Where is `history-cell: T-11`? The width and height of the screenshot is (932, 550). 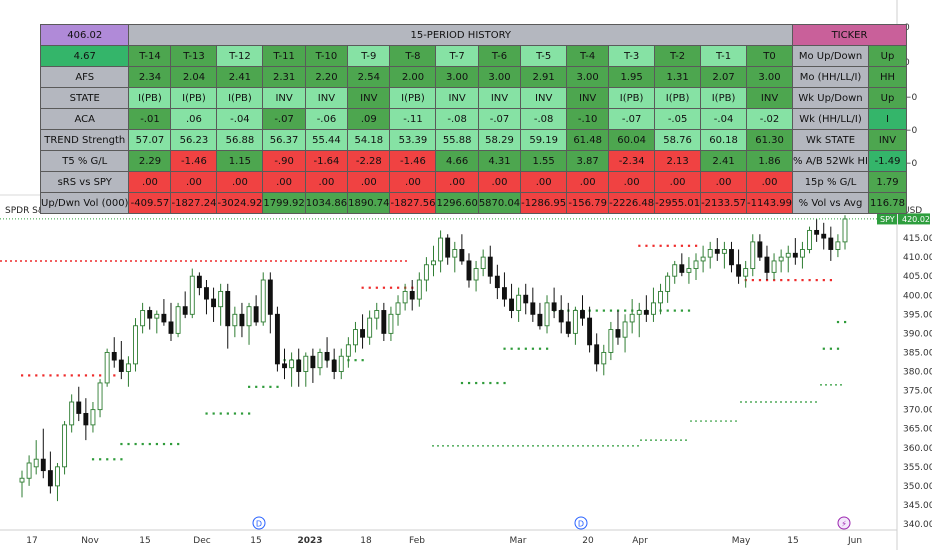
history-cell: T-11 is located at coordinates (284, 56).